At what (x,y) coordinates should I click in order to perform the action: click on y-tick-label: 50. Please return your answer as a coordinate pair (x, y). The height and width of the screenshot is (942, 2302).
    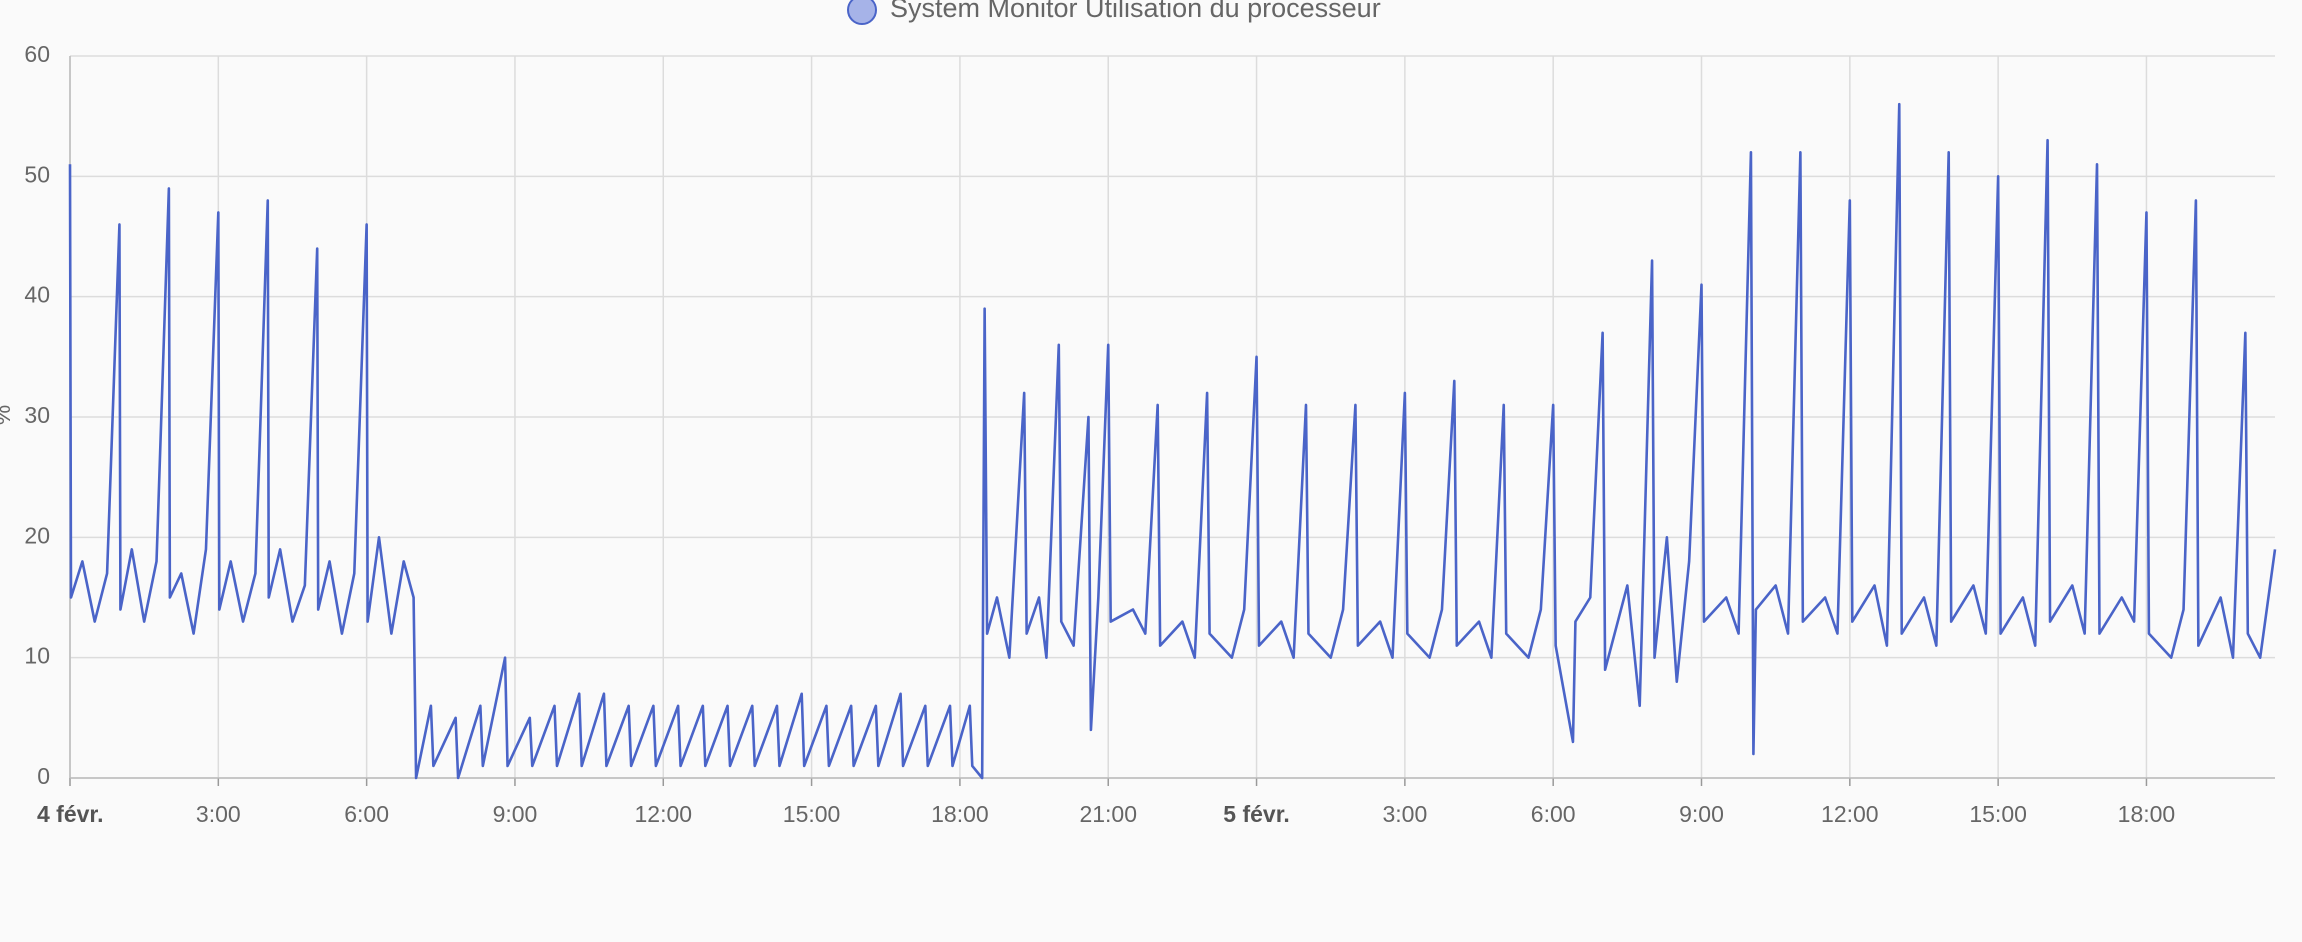
    Looking at the image, I should click on (37, 174).